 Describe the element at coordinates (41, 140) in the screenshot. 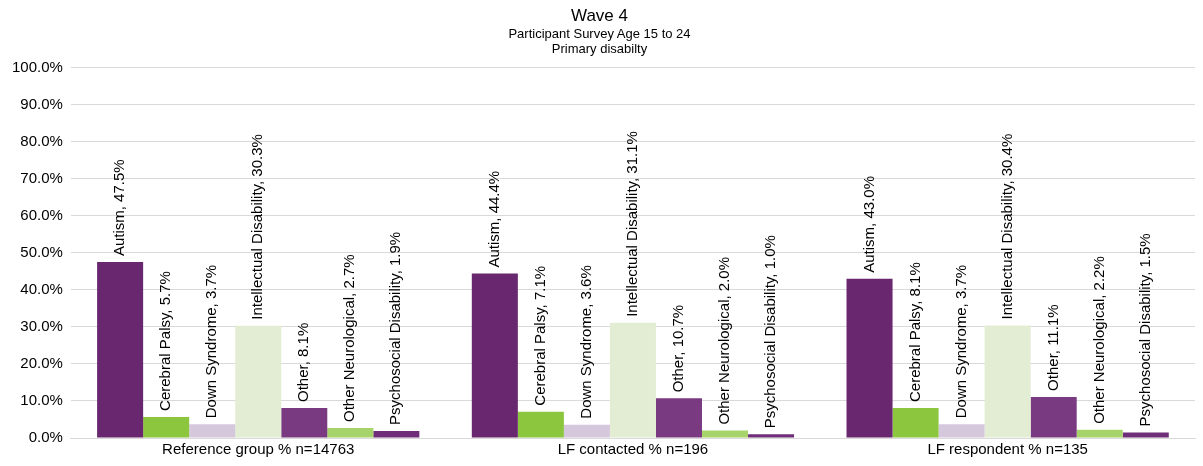

I see `y-tick-label: 80.0%` at that location.